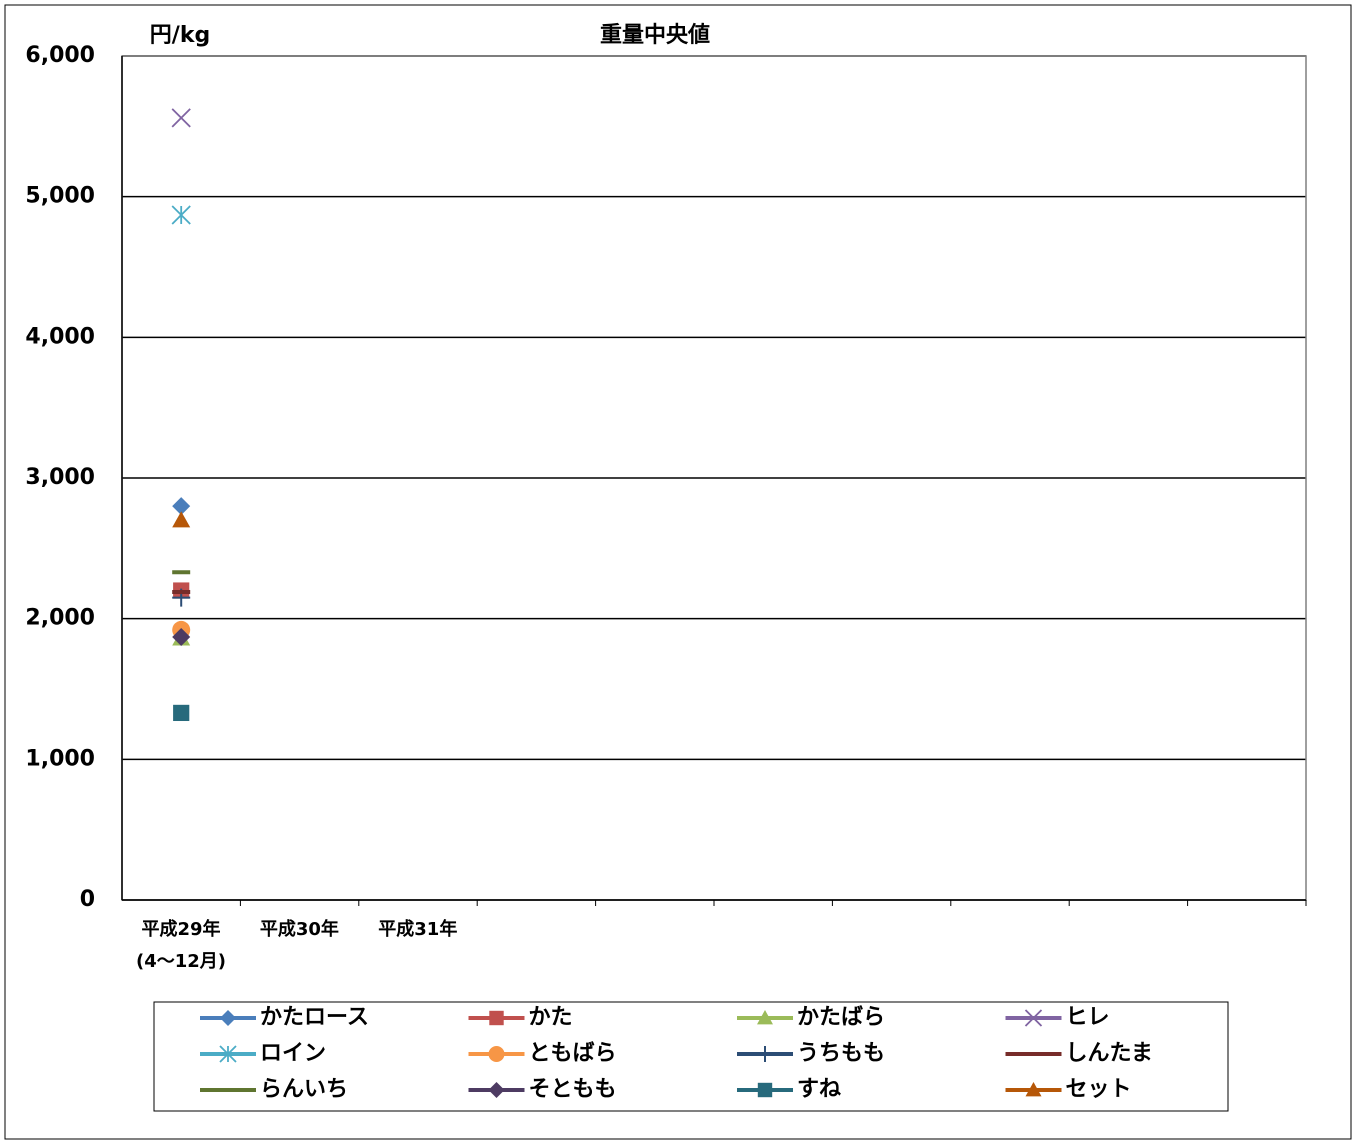 The width and height of the screenshot is (1356, 1143). I want to click on y-tick-label: 1,000, so click(60, 758).